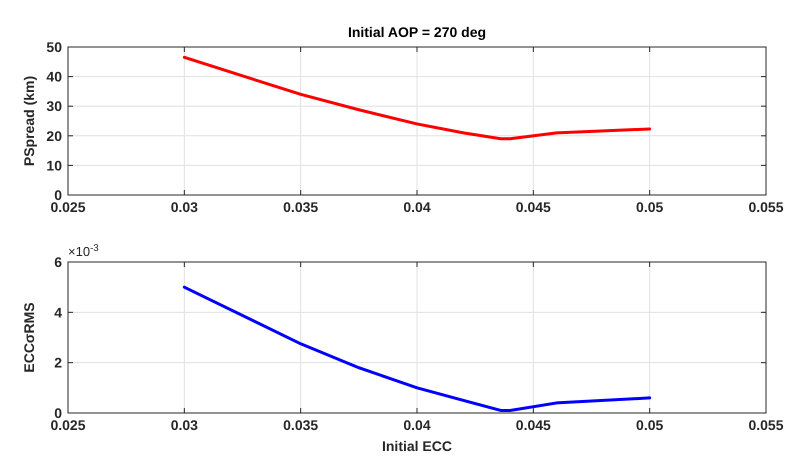 This screenshot has height=459, width=794. I want to click on chart-title: Initial AOP = 270 deg, so click(417, 32).